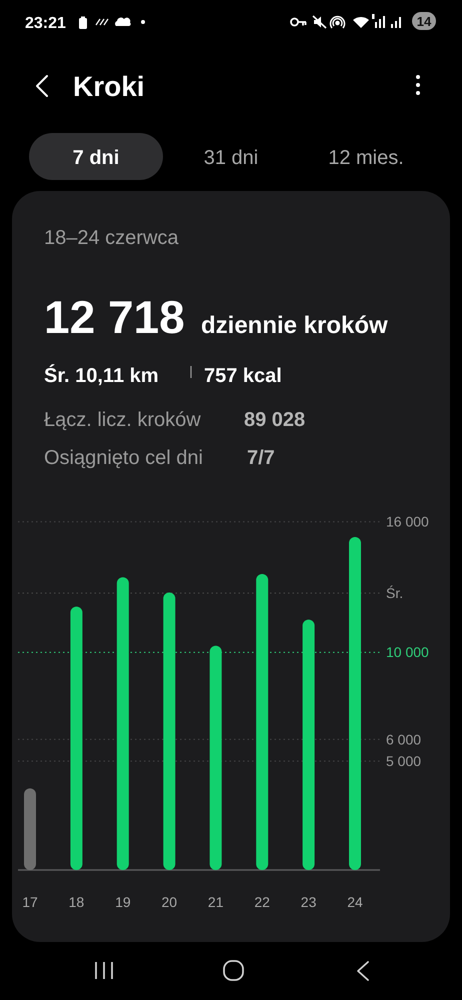  Describe the element at coordinates (96, 158) in the screenshot. I see `text: 7 dni` at that location.